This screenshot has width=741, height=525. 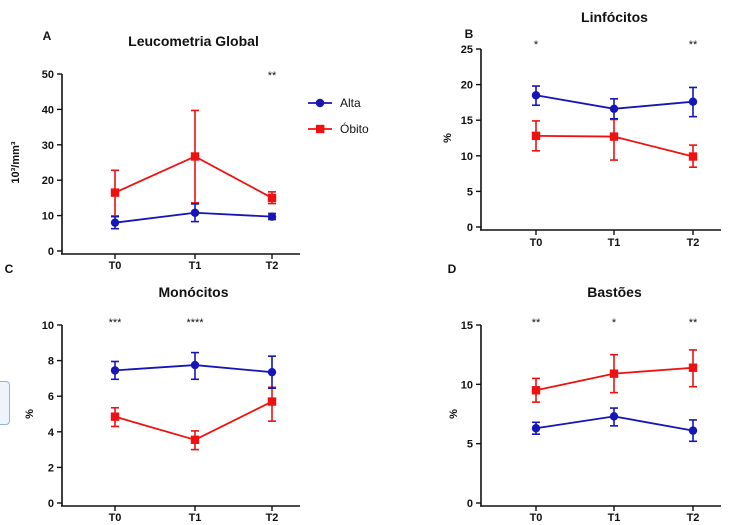 I want to click on legend: Alta Óbito, so click(x=338, y=116).